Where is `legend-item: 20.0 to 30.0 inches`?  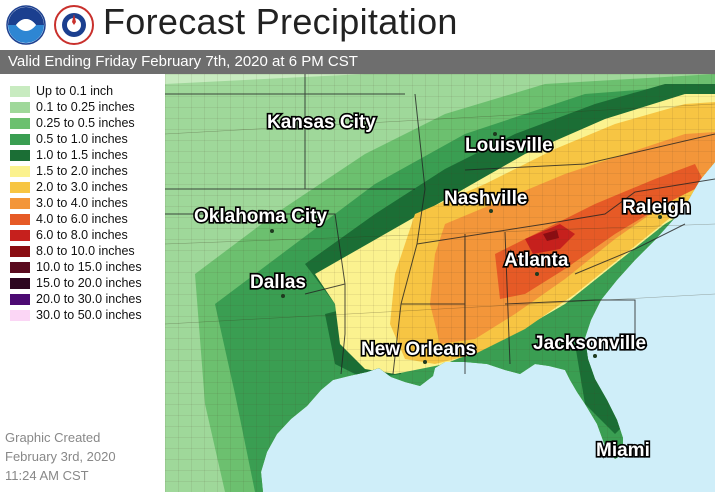 legend-item: 20.0 to 30.0 inches is located at coordinates (90, 299).